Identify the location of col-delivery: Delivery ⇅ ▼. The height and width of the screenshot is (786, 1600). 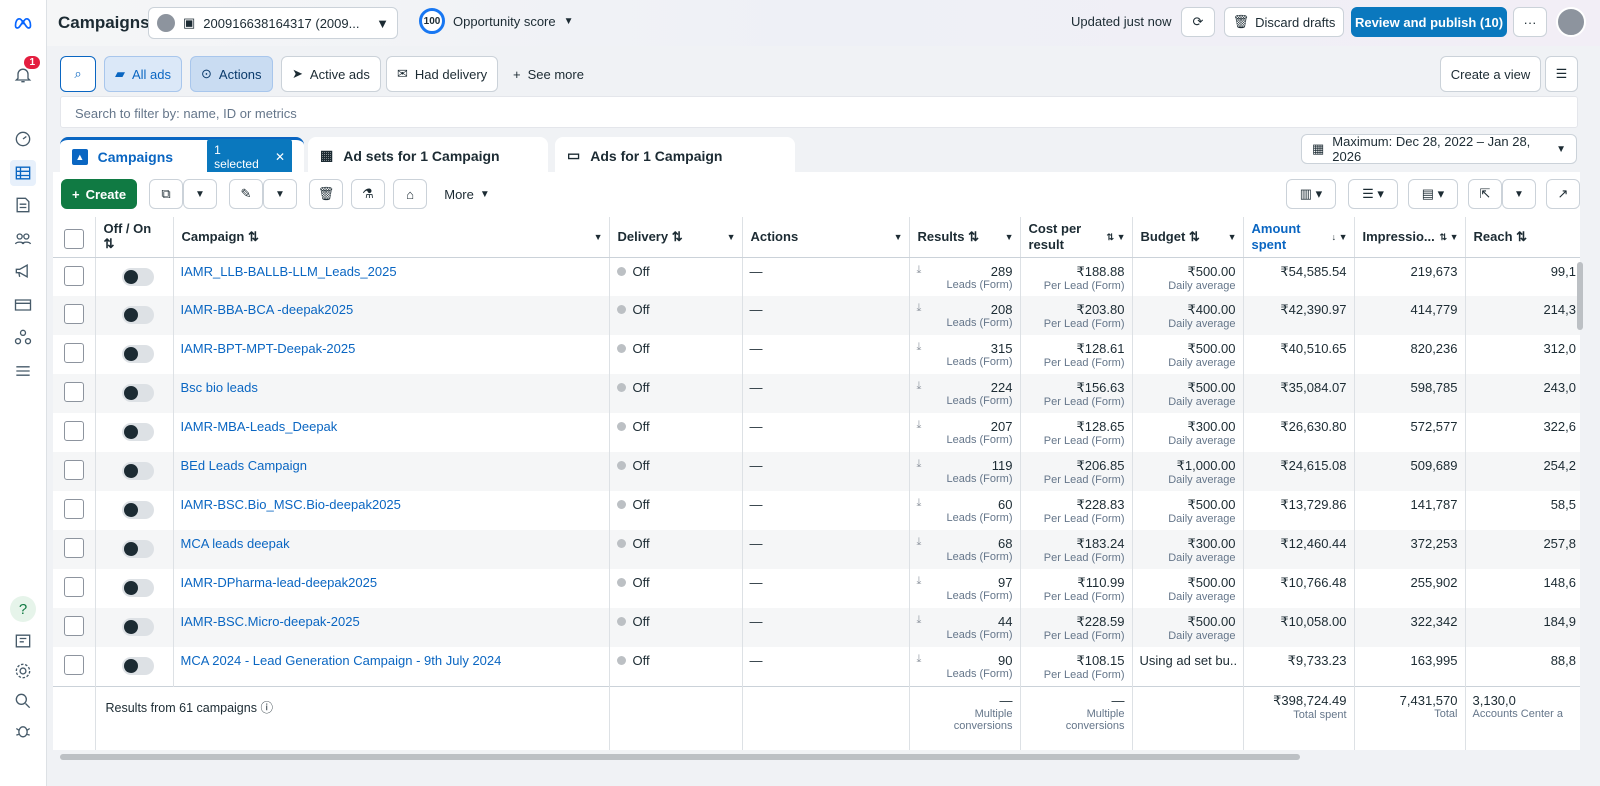
(676, 237).